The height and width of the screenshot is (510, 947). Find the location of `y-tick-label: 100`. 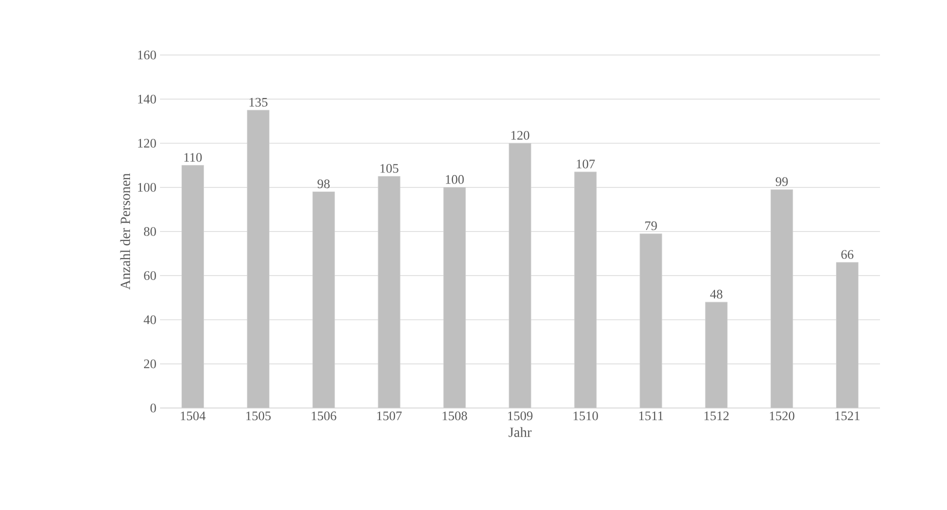

y-tick-label: 100 is located at coordinates (147, 187).